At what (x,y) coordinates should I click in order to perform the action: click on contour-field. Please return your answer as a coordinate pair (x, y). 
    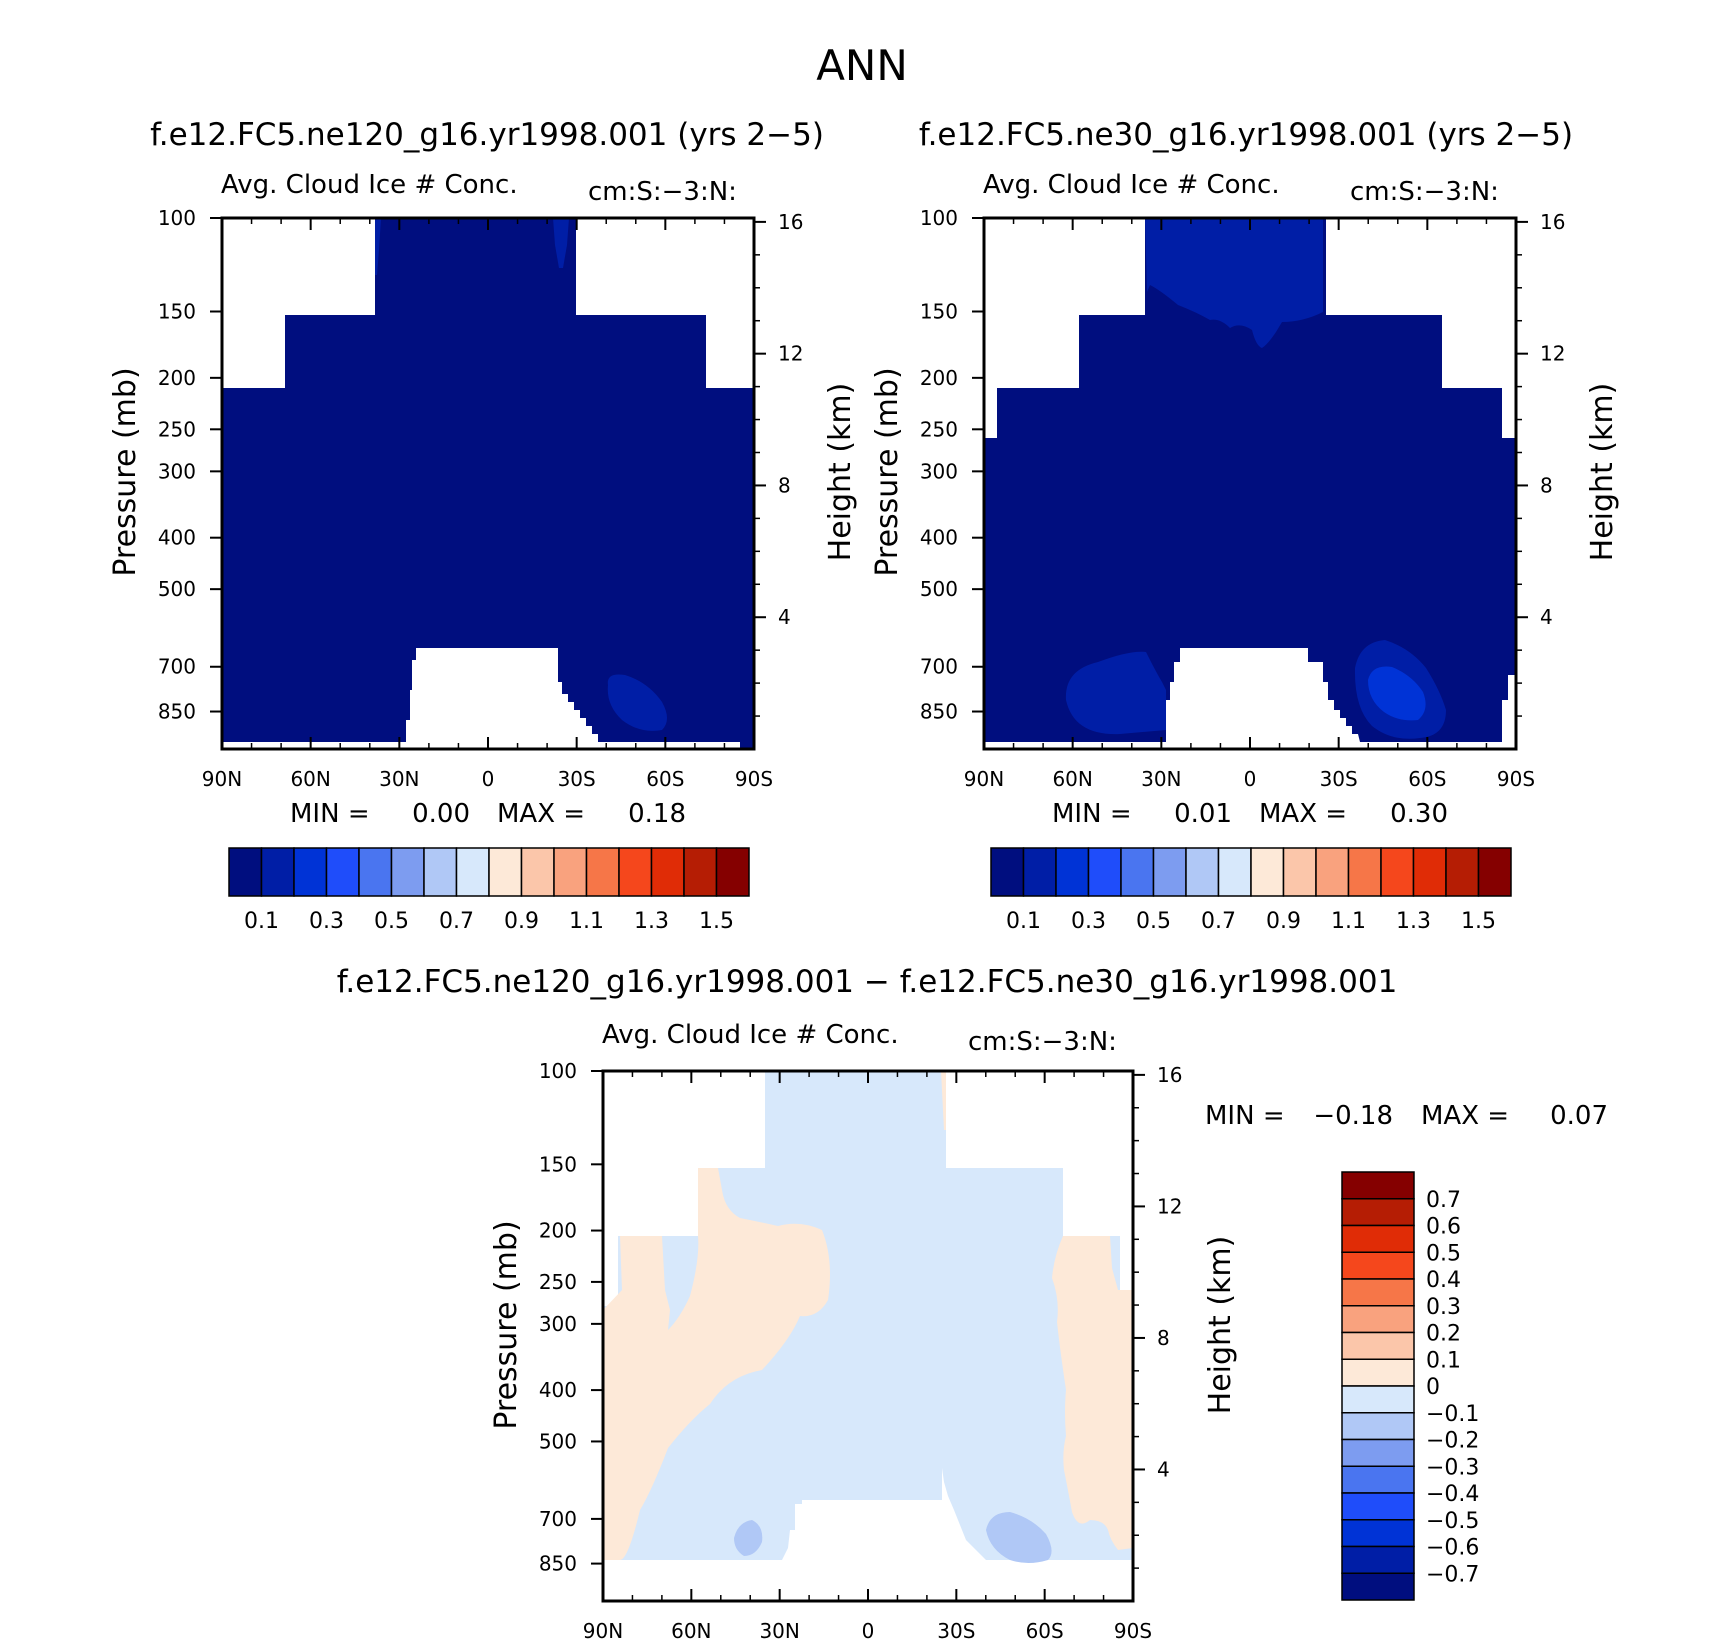
    Looking at the image, I should click on (488, 483).